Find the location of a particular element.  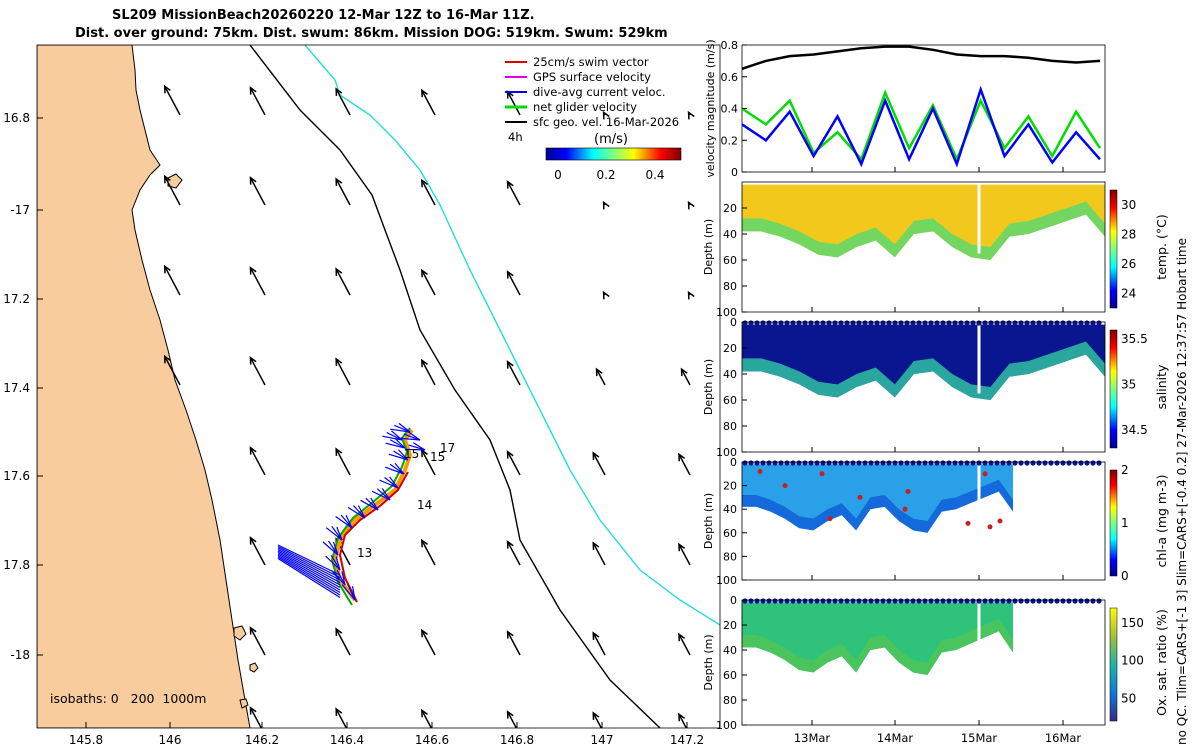

colorbar-tick-label: 34.5 is located at coordinates (1134, 430).